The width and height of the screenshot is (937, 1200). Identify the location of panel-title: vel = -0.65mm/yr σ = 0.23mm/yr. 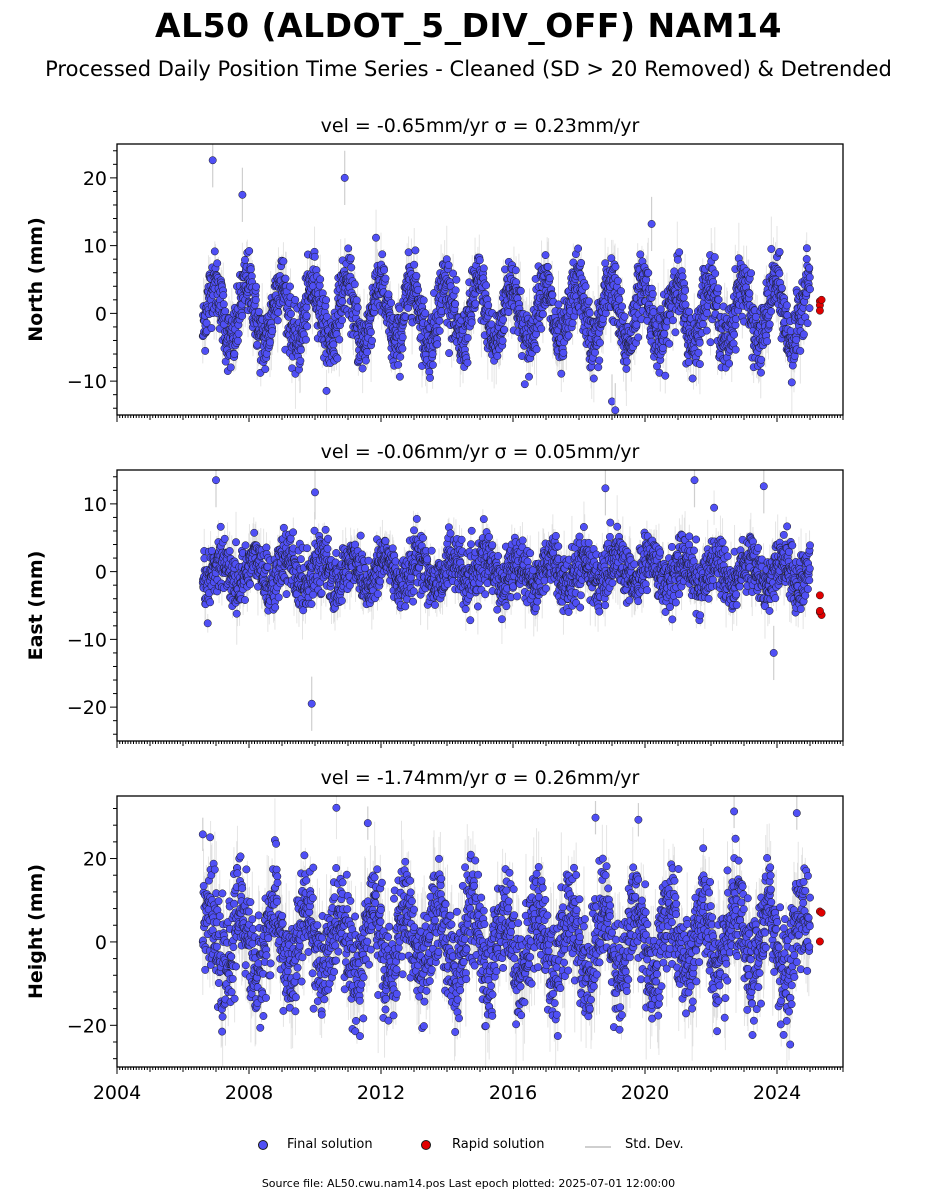
(480, 126).